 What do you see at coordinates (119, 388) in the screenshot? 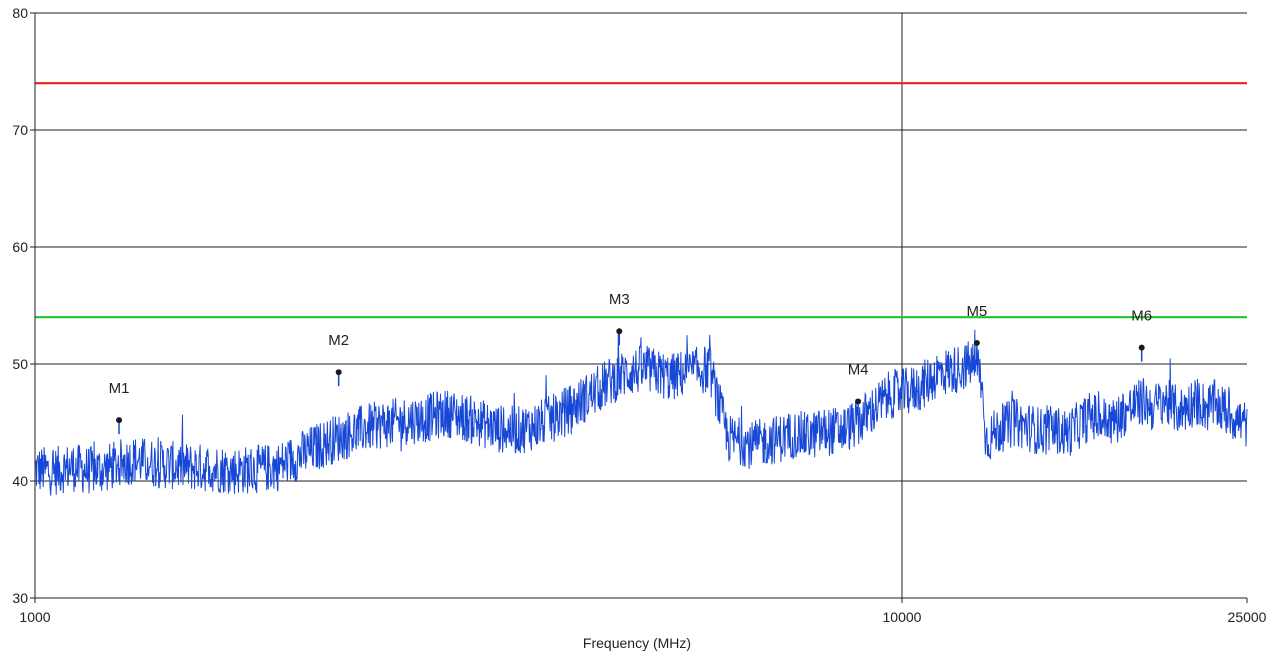
I see `marker-label: M1` at bounding box center [119, 388].